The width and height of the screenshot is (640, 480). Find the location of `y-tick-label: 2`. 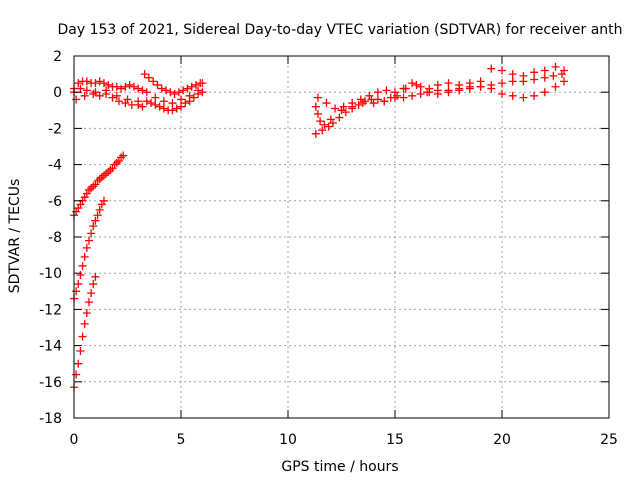

y-tick-label: 2 is located at coordinates (57, 57).